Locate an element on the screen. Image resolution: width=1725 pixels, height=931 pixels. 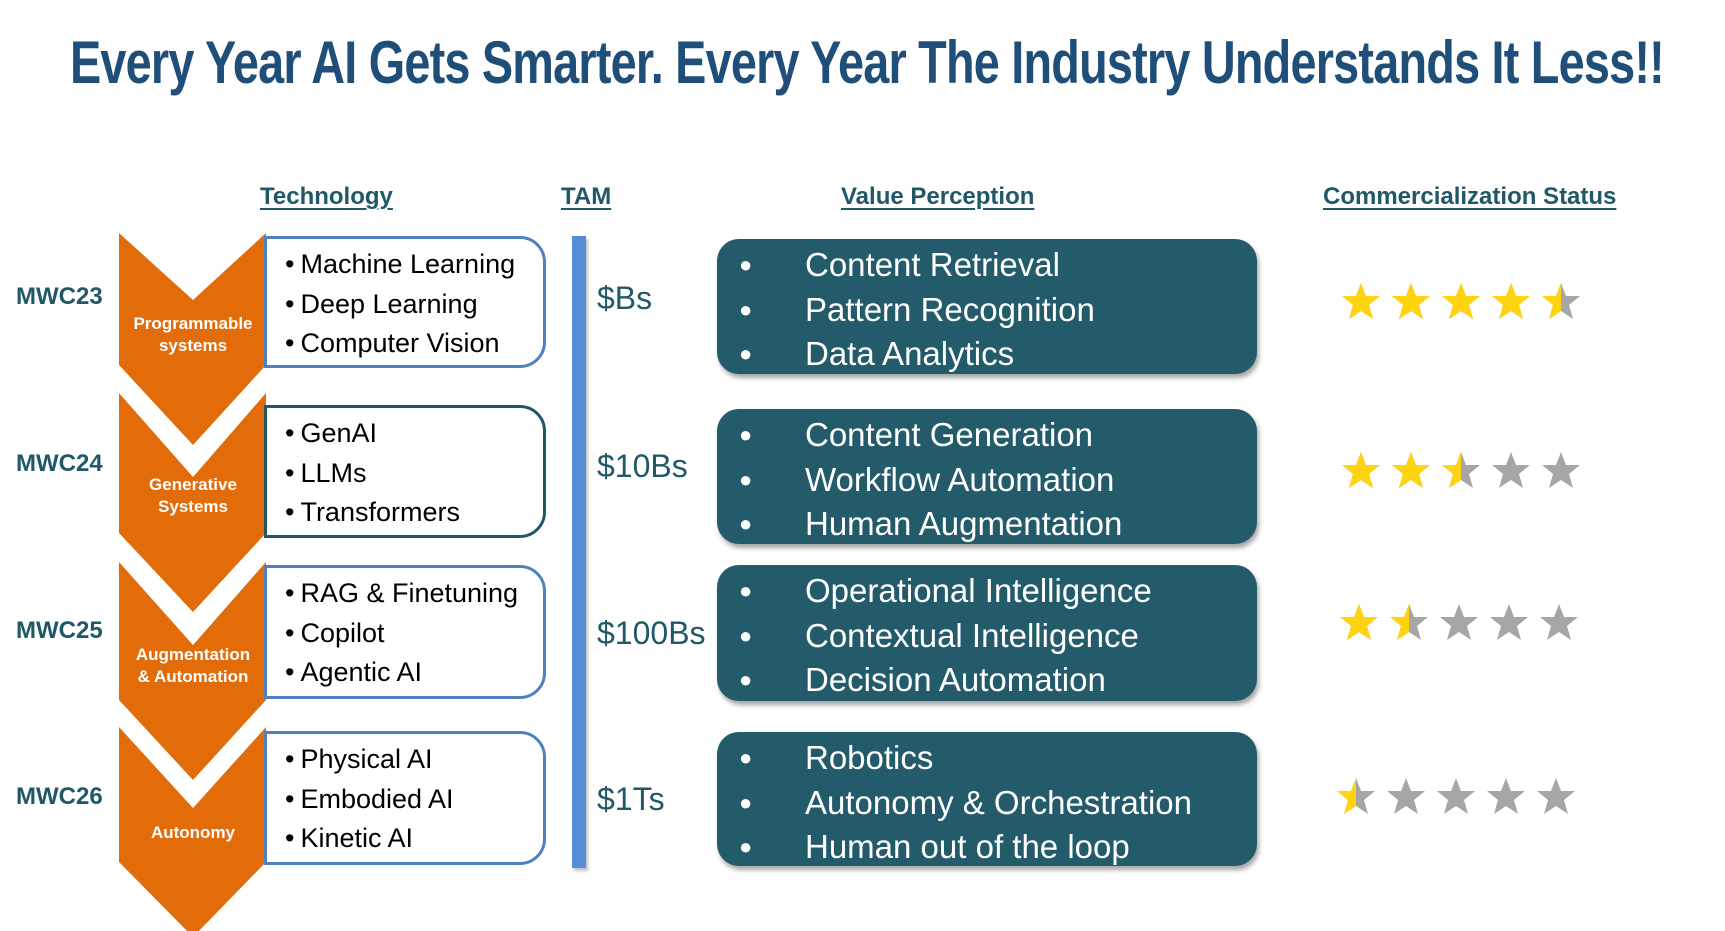
tam-value: $Bs is located at coordinates (625, 298).